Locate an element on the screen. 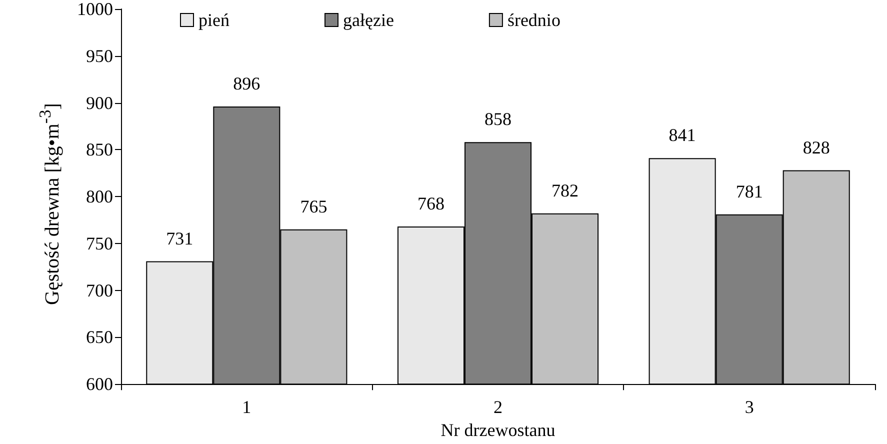 The image size is (887, 444). data-label: 768 is located at coordinates (430, 204).